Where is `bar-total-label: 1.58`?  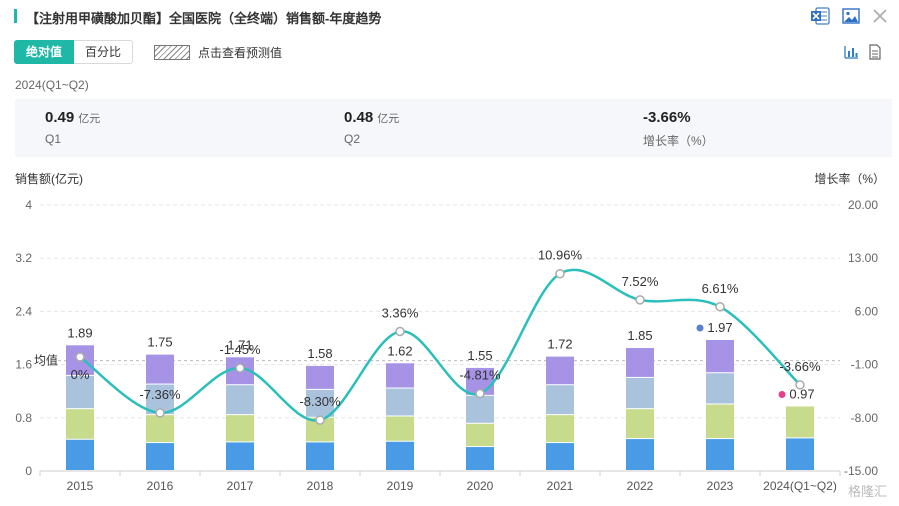
bar-total-label: 1.58 is located at coordinates (319, 353).